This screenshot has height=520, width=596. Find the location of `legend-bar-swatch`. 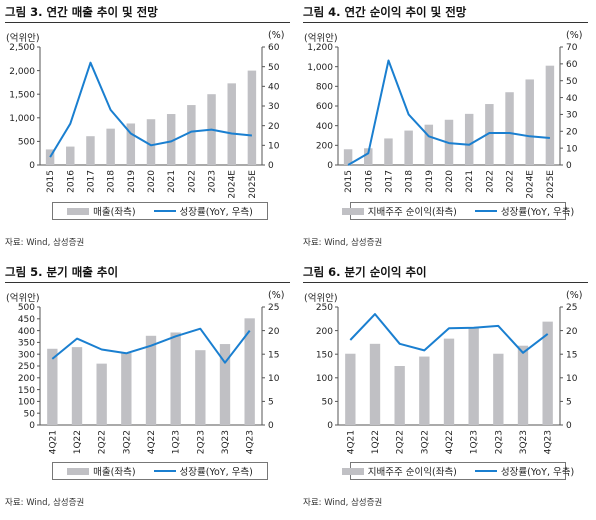

legend-bar-swatch is located at coordinates (352, 211).